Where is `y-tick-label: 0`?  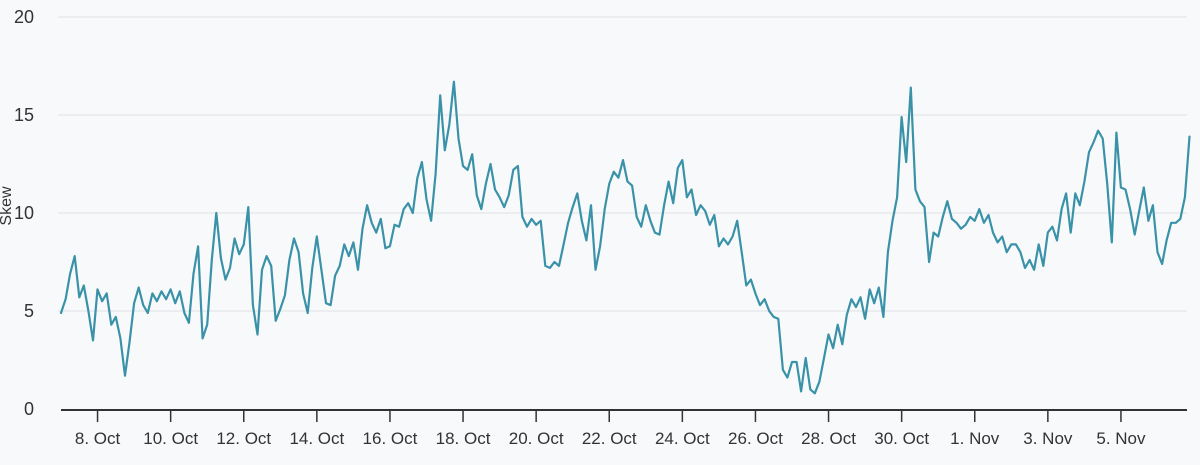 y-tick-label: 0 is located at coordinates (29, 409).